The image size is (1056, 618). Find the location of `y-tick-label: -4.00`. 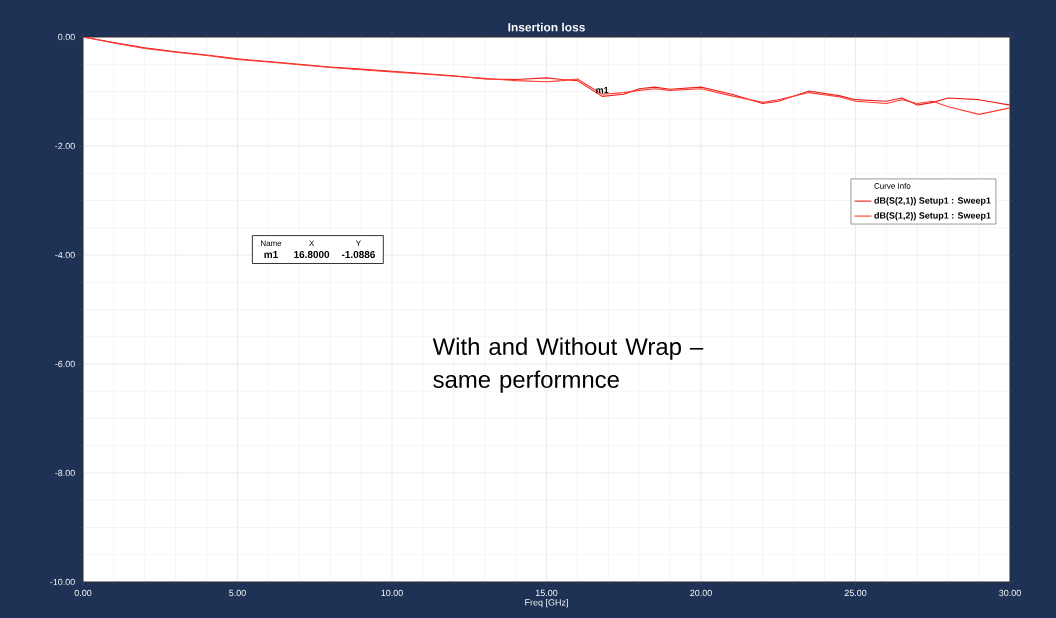

y-tick-label: -4.00 is located at coordinates (65, 255).